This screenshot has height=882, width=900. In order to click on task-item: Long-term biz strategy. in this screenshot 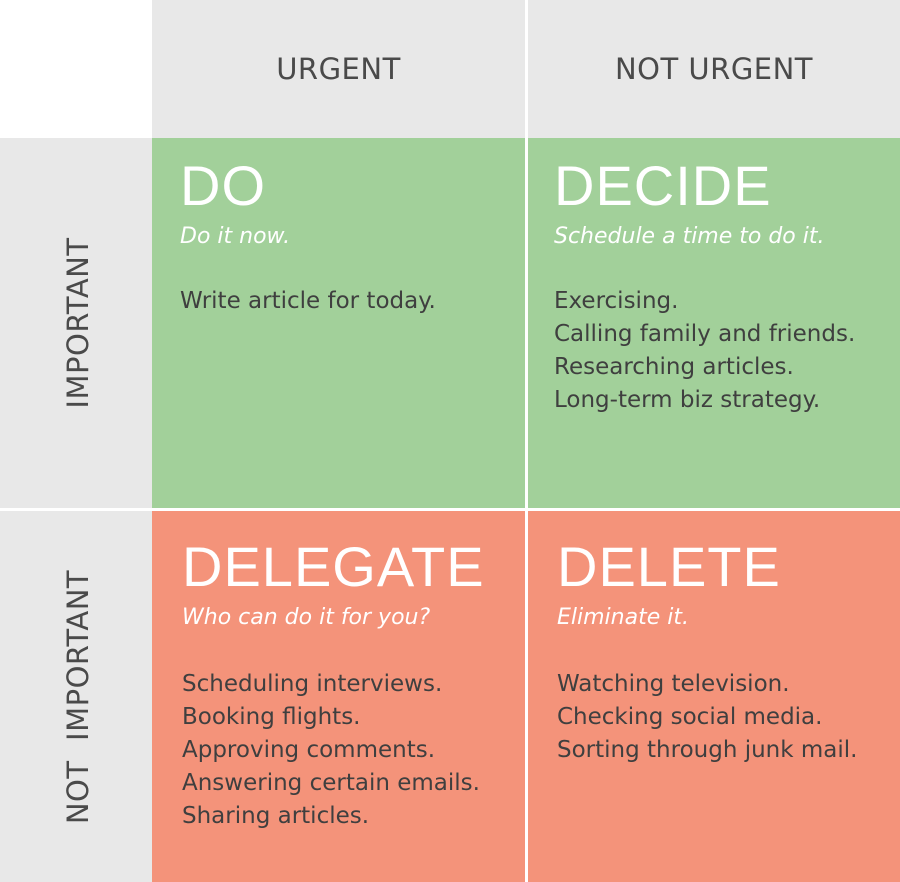, I will do `click(687, 400)`.